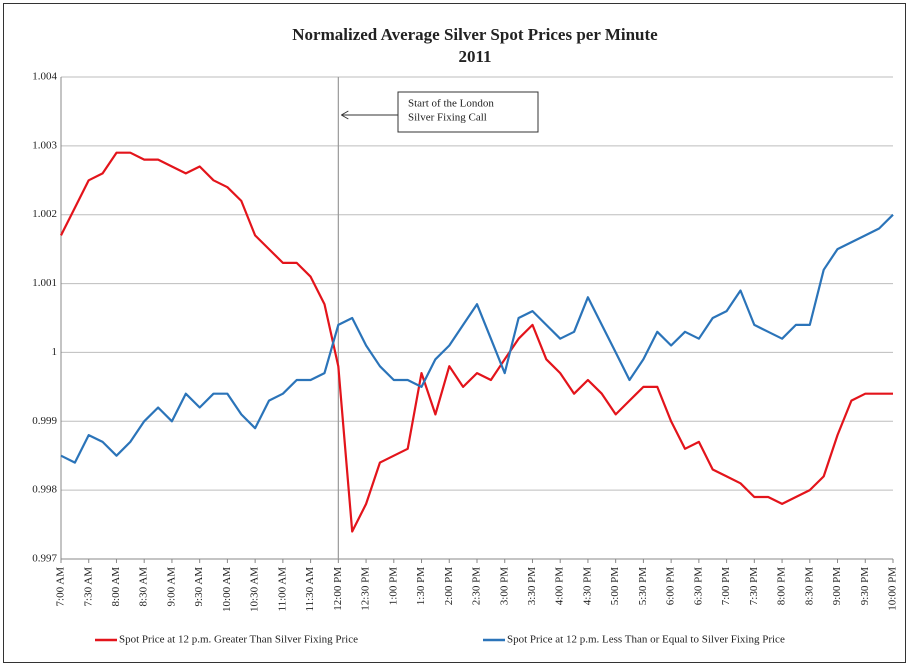 The height and width of the screenshot is (666, 909). Describe the element at coordinates (421, 586) in the screenshot. I see `x-tick-label: 1:30 PM` at that location.